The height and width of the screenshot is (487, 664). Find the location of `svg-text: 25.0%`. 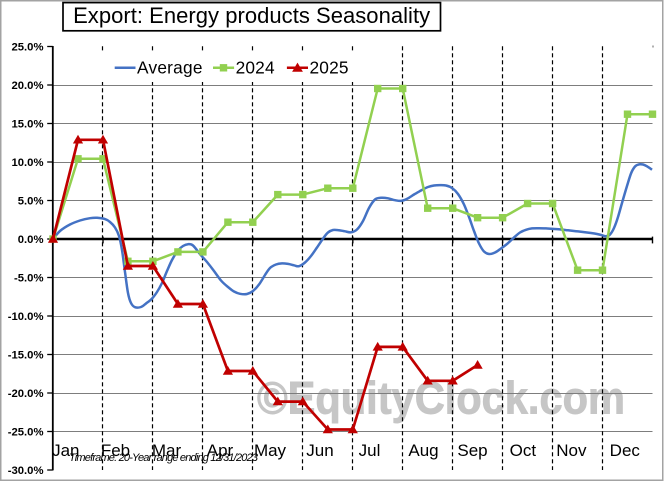

svg-text: 25.0% is located at coordinates (27, 48).